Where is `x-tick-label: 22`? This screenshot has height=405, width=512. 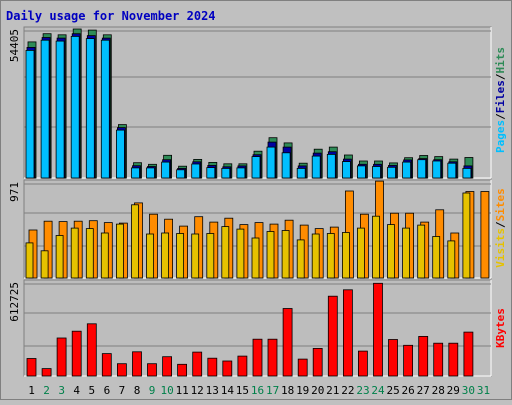 x-tick-label: 22 is located at coordinates (347, 390).